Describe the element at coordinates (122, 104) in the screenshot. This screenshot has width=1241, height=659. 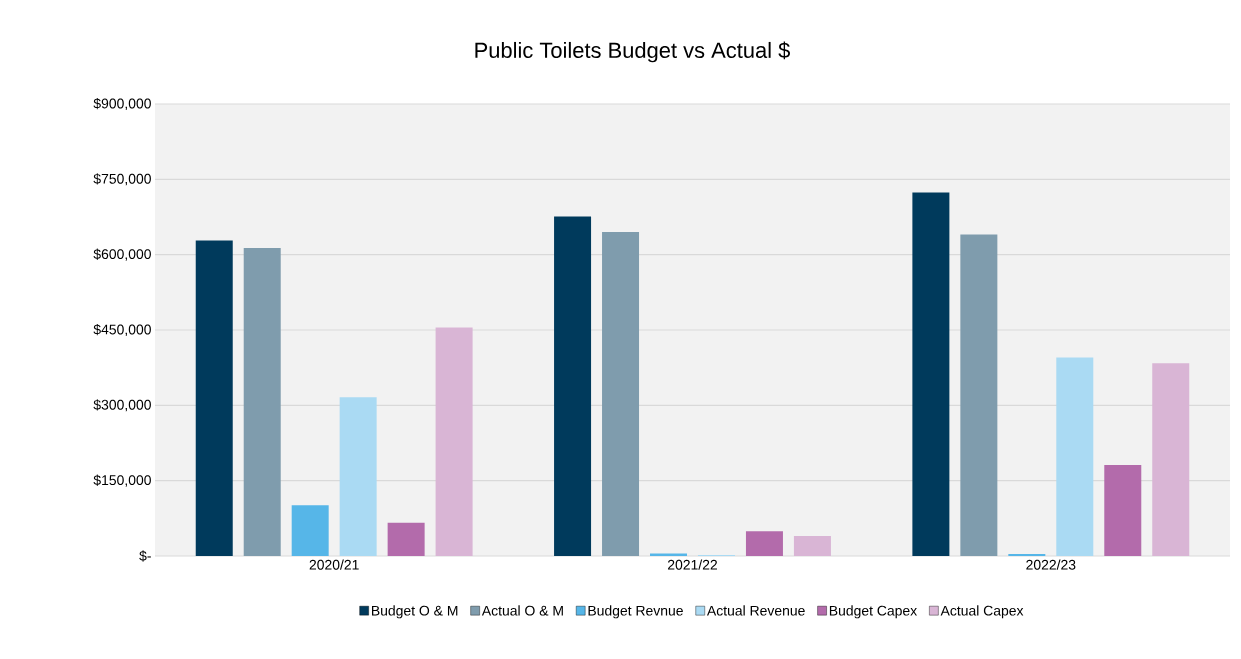
I see `y-tick-label: $900,000` at that location.